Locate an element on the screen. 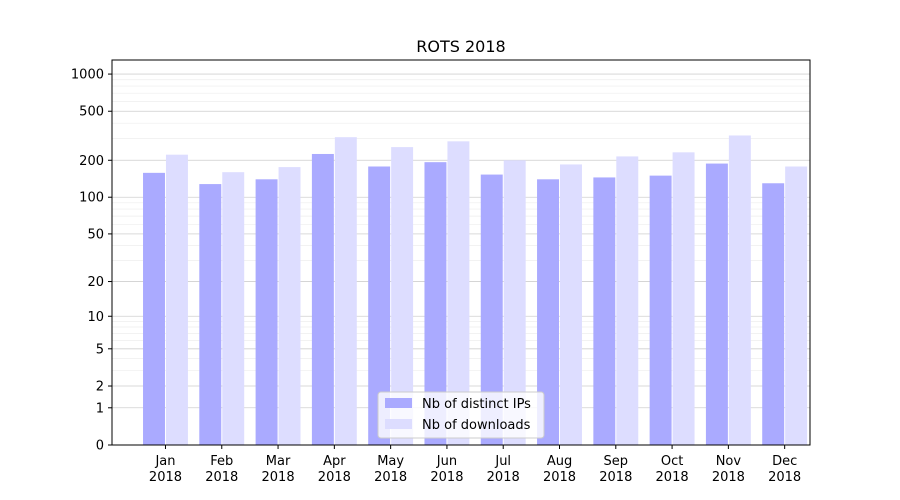 The image size is (900, 500). legend-swatch-ips is located at coordinates (398, 403).